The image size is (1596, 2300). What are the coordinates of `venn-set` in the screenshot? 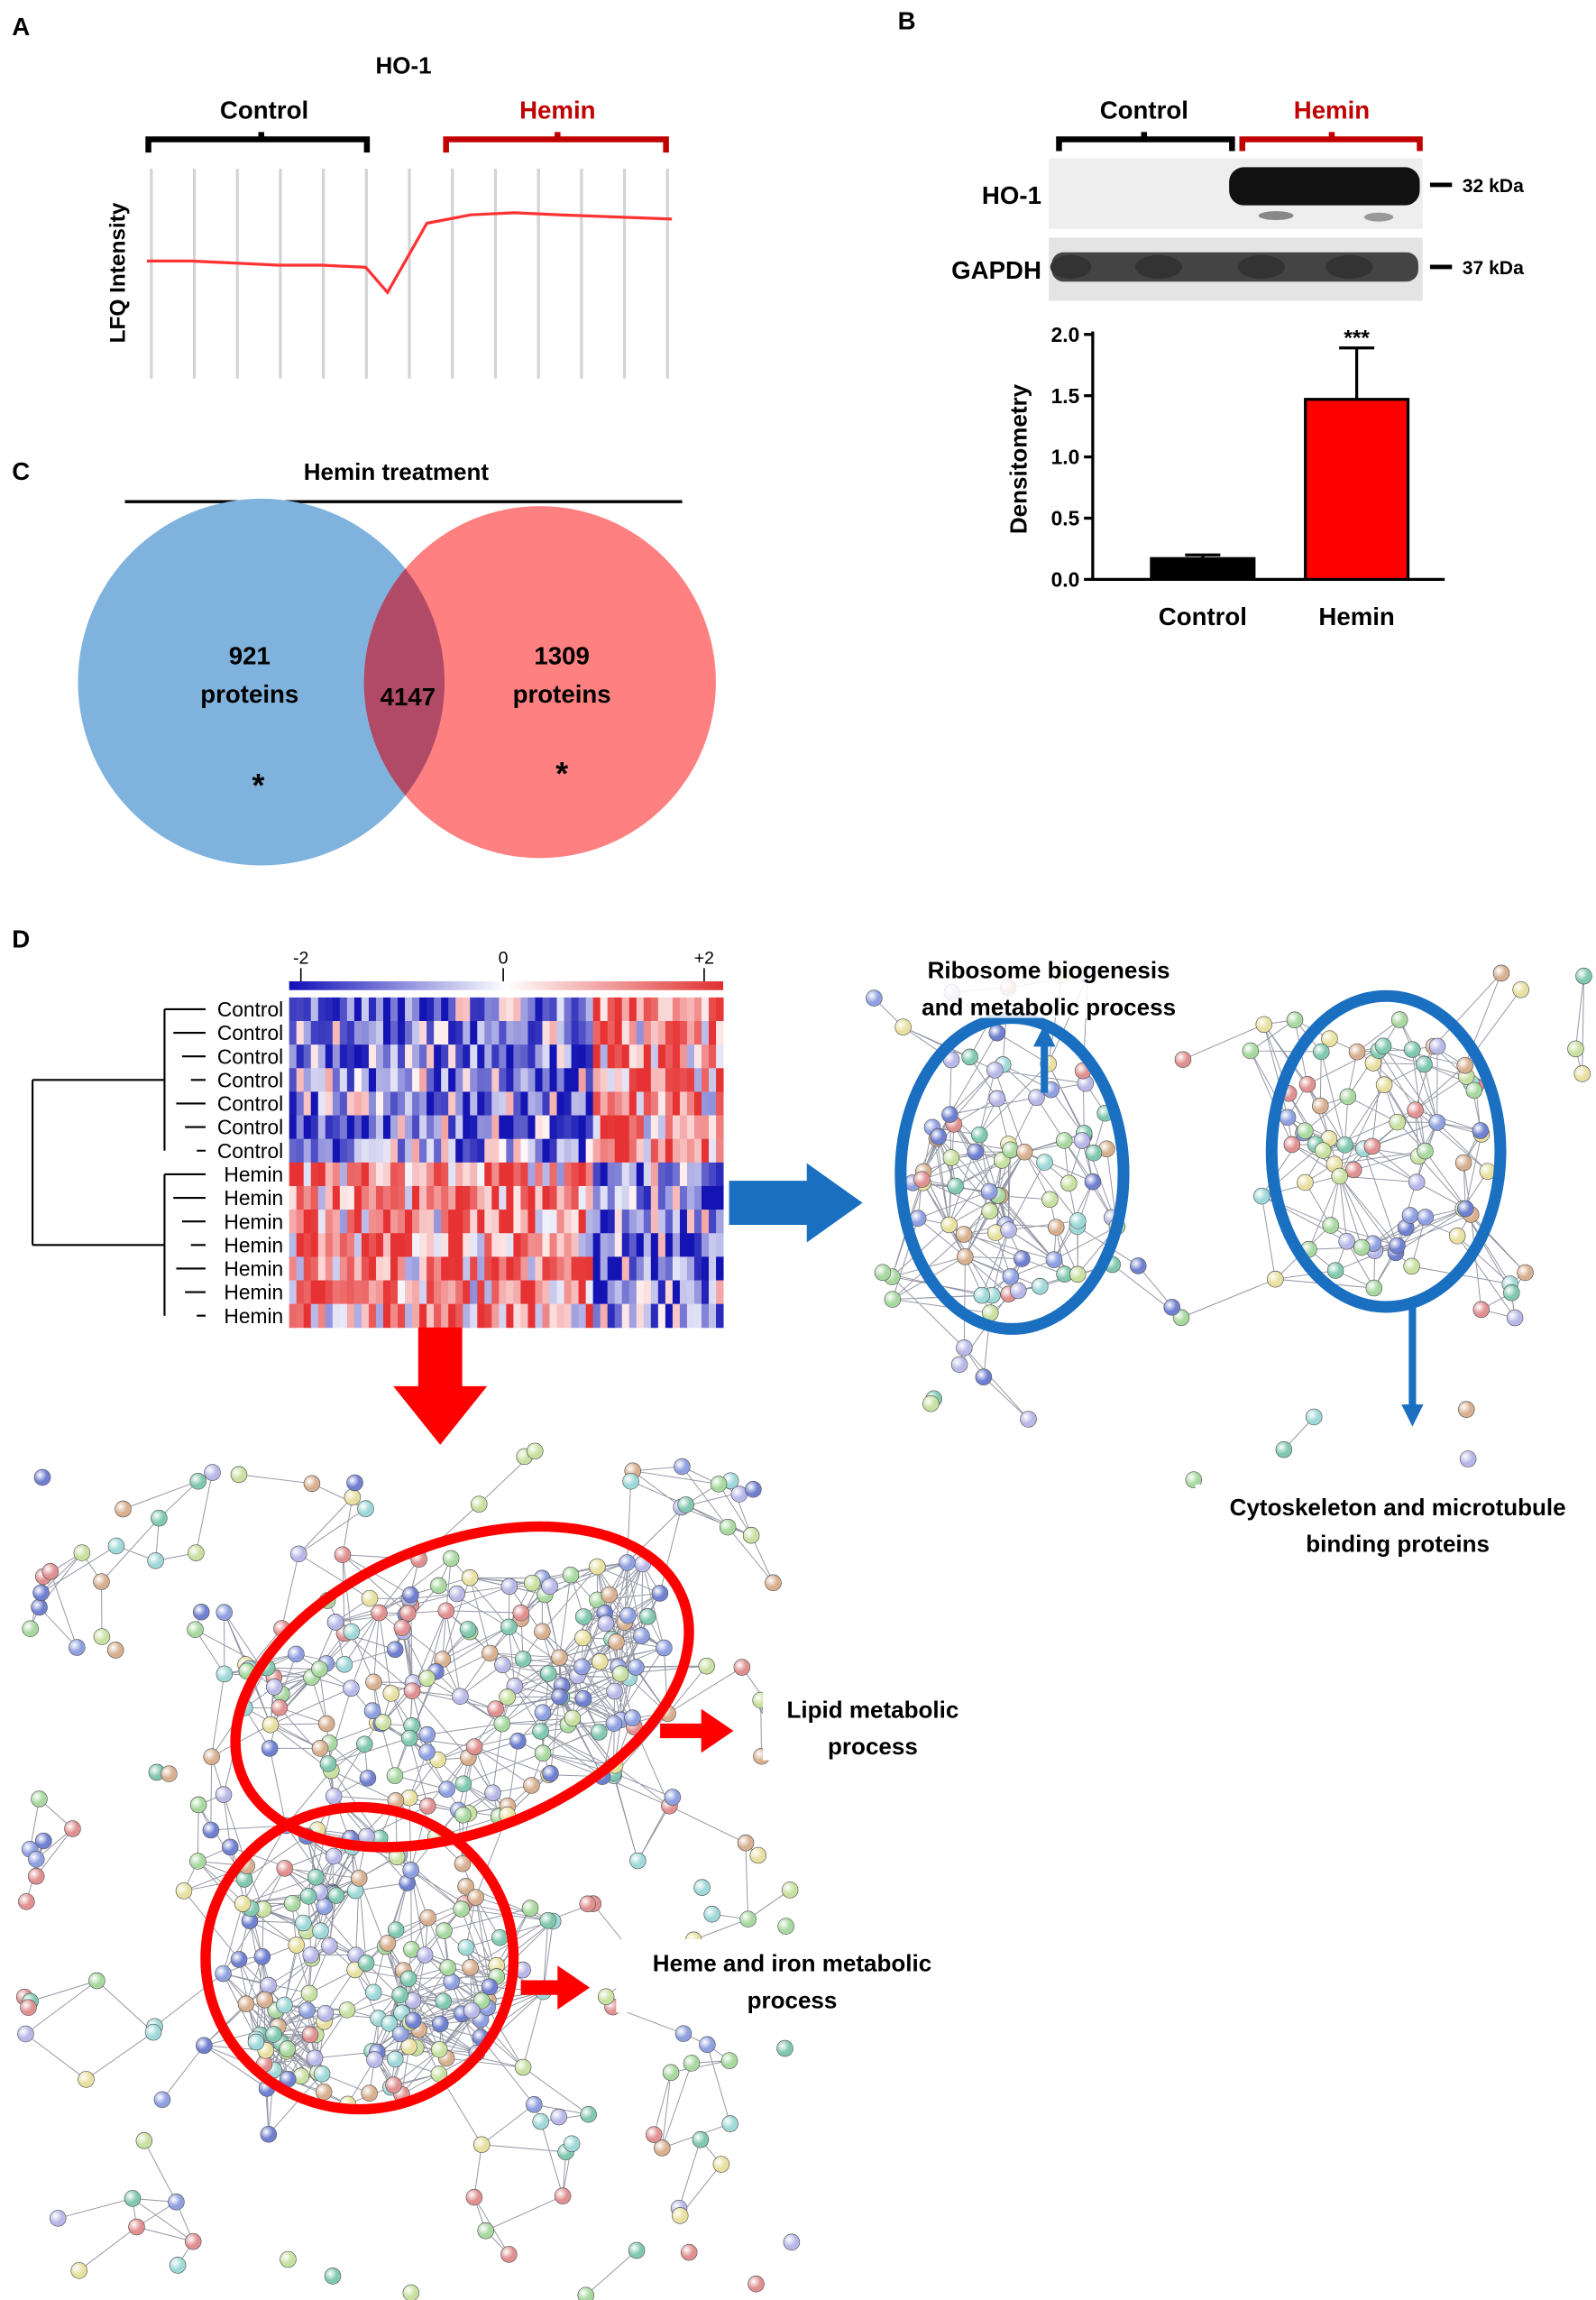 It's located at (539, 682).